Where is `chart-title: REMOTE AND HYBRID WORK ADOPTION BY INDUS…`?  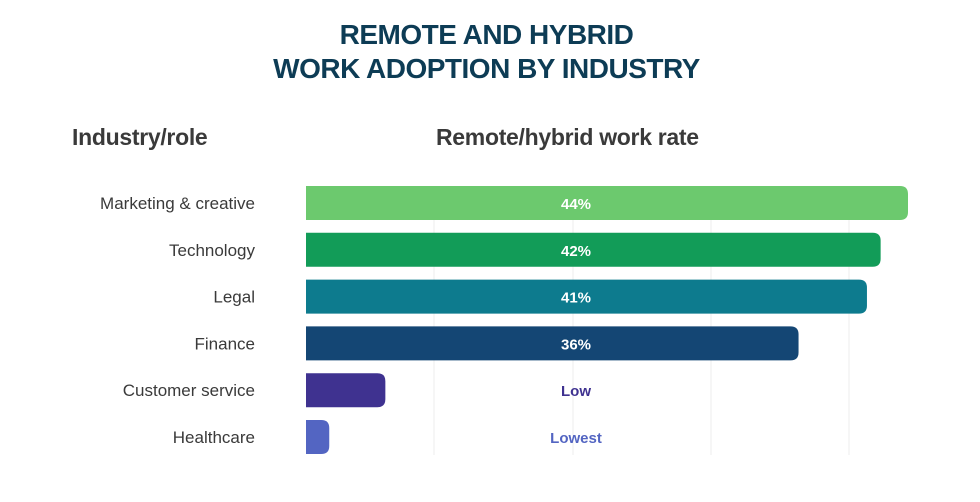 chart-title: REMOTE AND HYBRID WORK ADOPTION BY INDUS… is located at coordinates (486, 52).